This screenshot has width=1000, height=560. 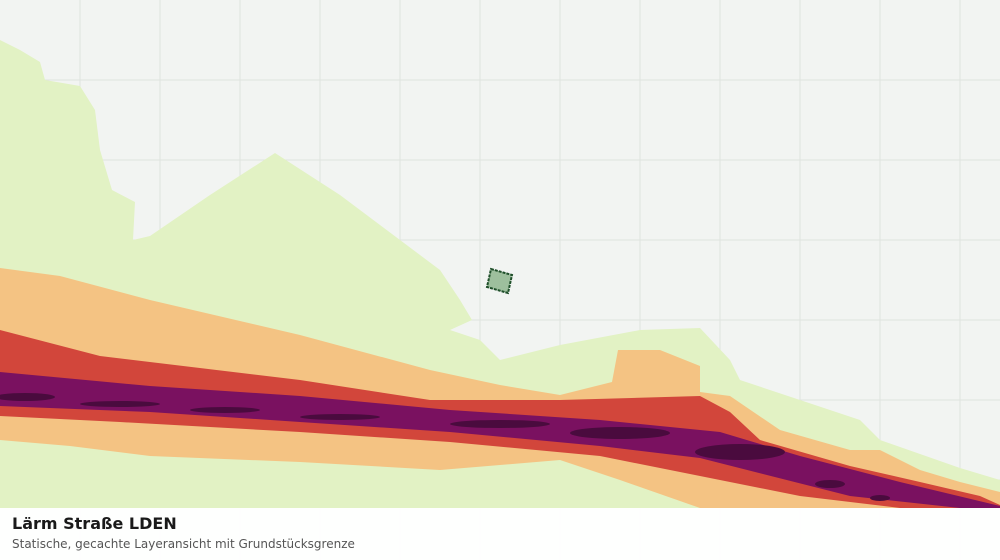 I want to click on parcel-boundary, so click(x=499, y=281).